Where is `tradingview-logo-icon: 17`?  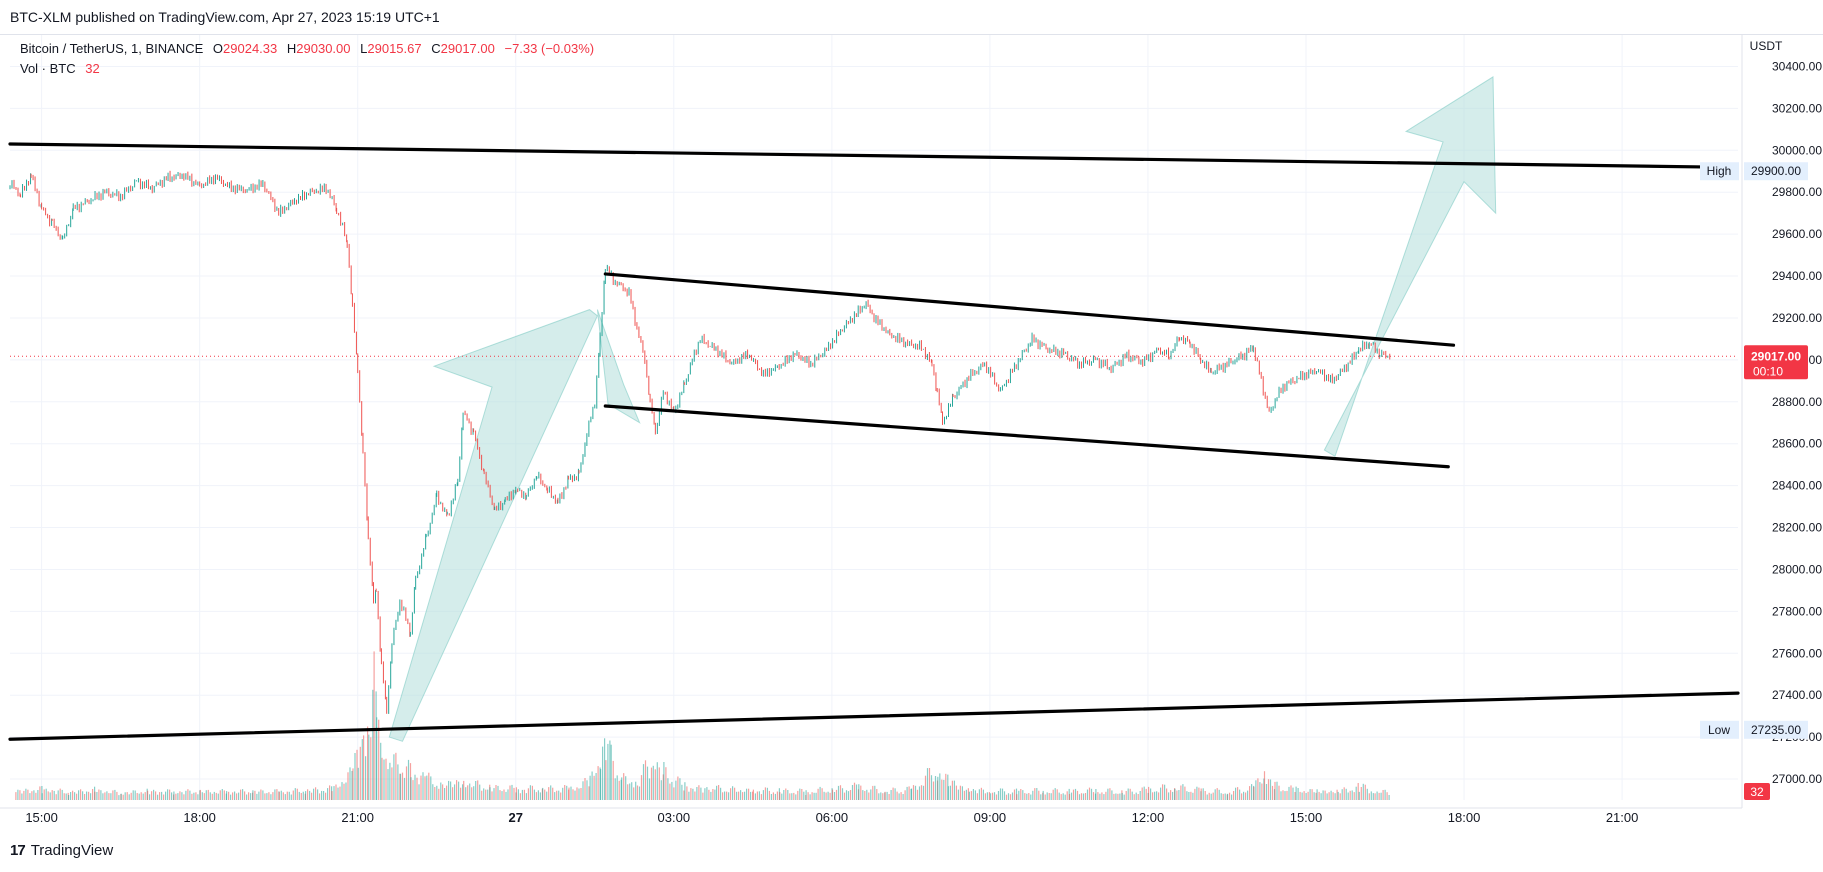 tradingview-logo-icon: 17 is located at coordinates (18, 850).